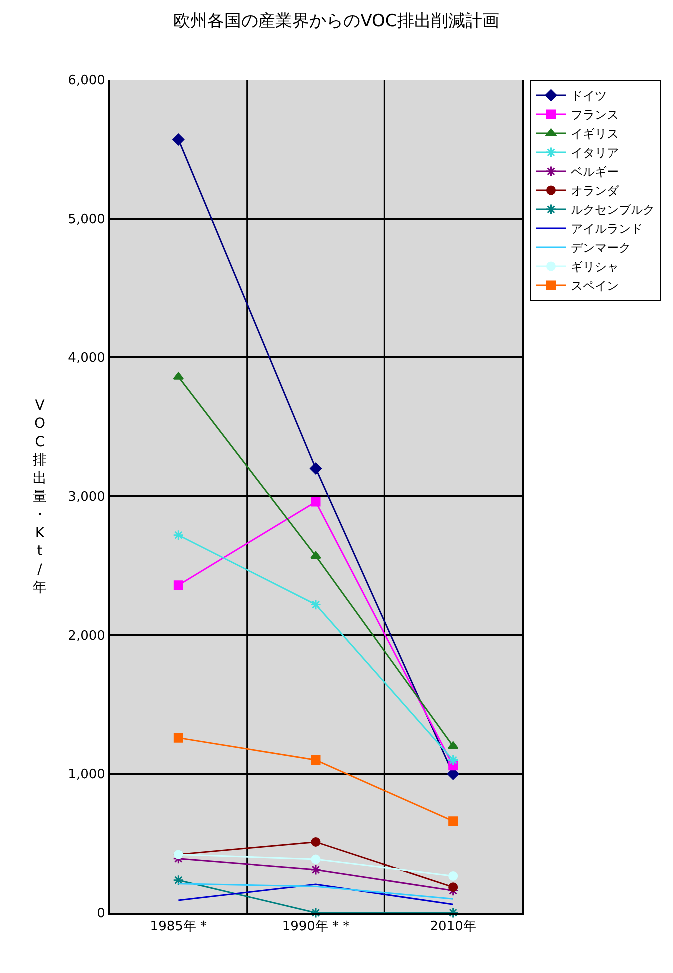  Describe the element at coordinates (595, 191) in the screenshot. I see `legend-label: オランダ` at that location.